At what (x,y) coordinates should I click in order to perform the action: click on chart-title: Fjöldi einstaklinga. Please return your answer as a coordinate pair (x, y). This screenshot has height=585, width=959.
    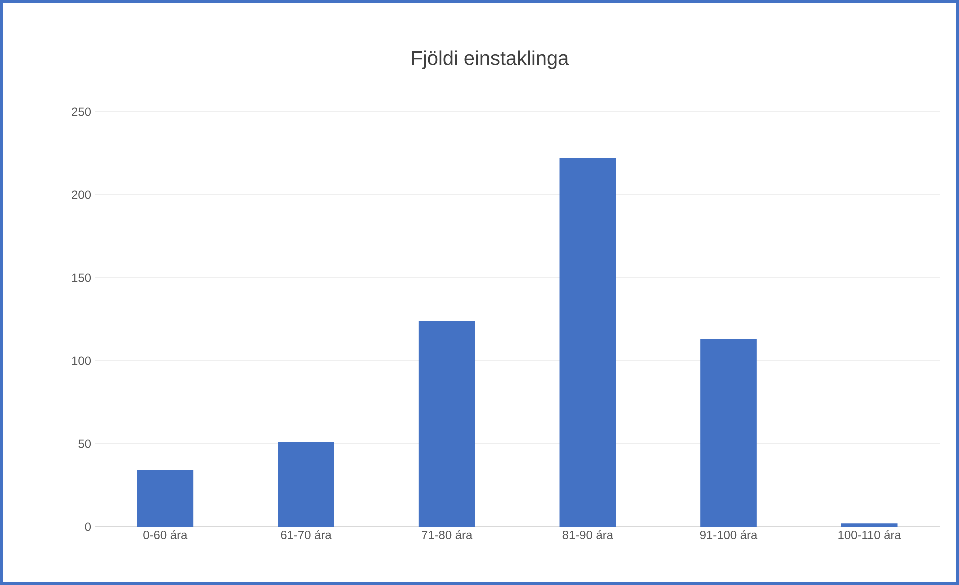
    Looking at the image, I should click on (491, 60).